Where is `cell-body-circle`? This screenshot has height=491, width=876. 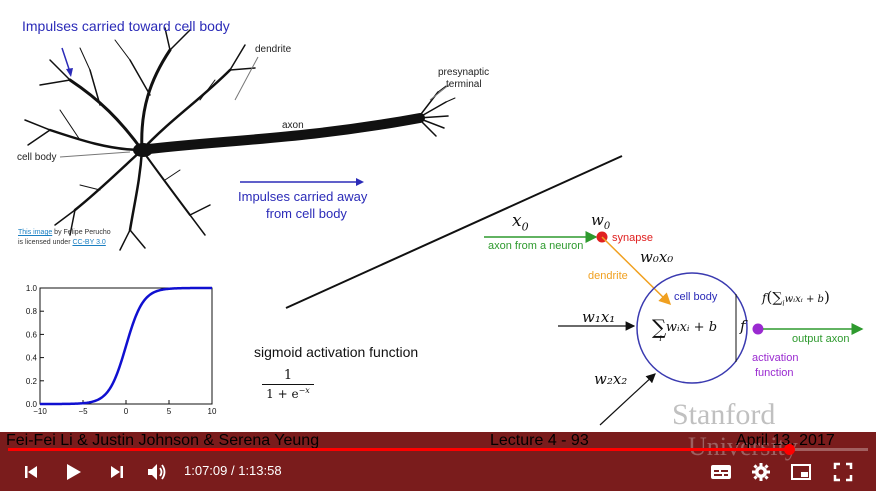 cell-body-circle is located at coordinates (692, 328).